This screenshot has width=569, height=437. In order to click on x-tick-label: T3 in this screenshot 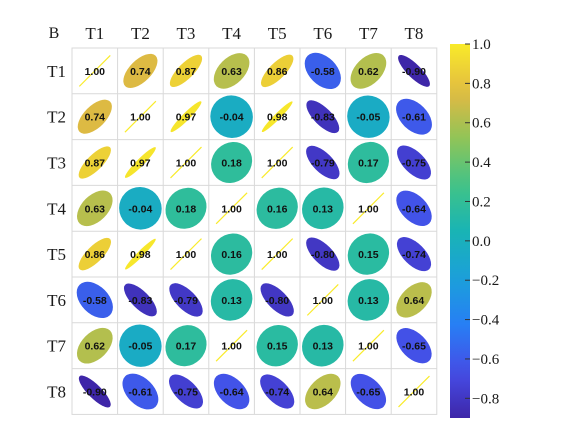, I will do `click(186, 33)`.